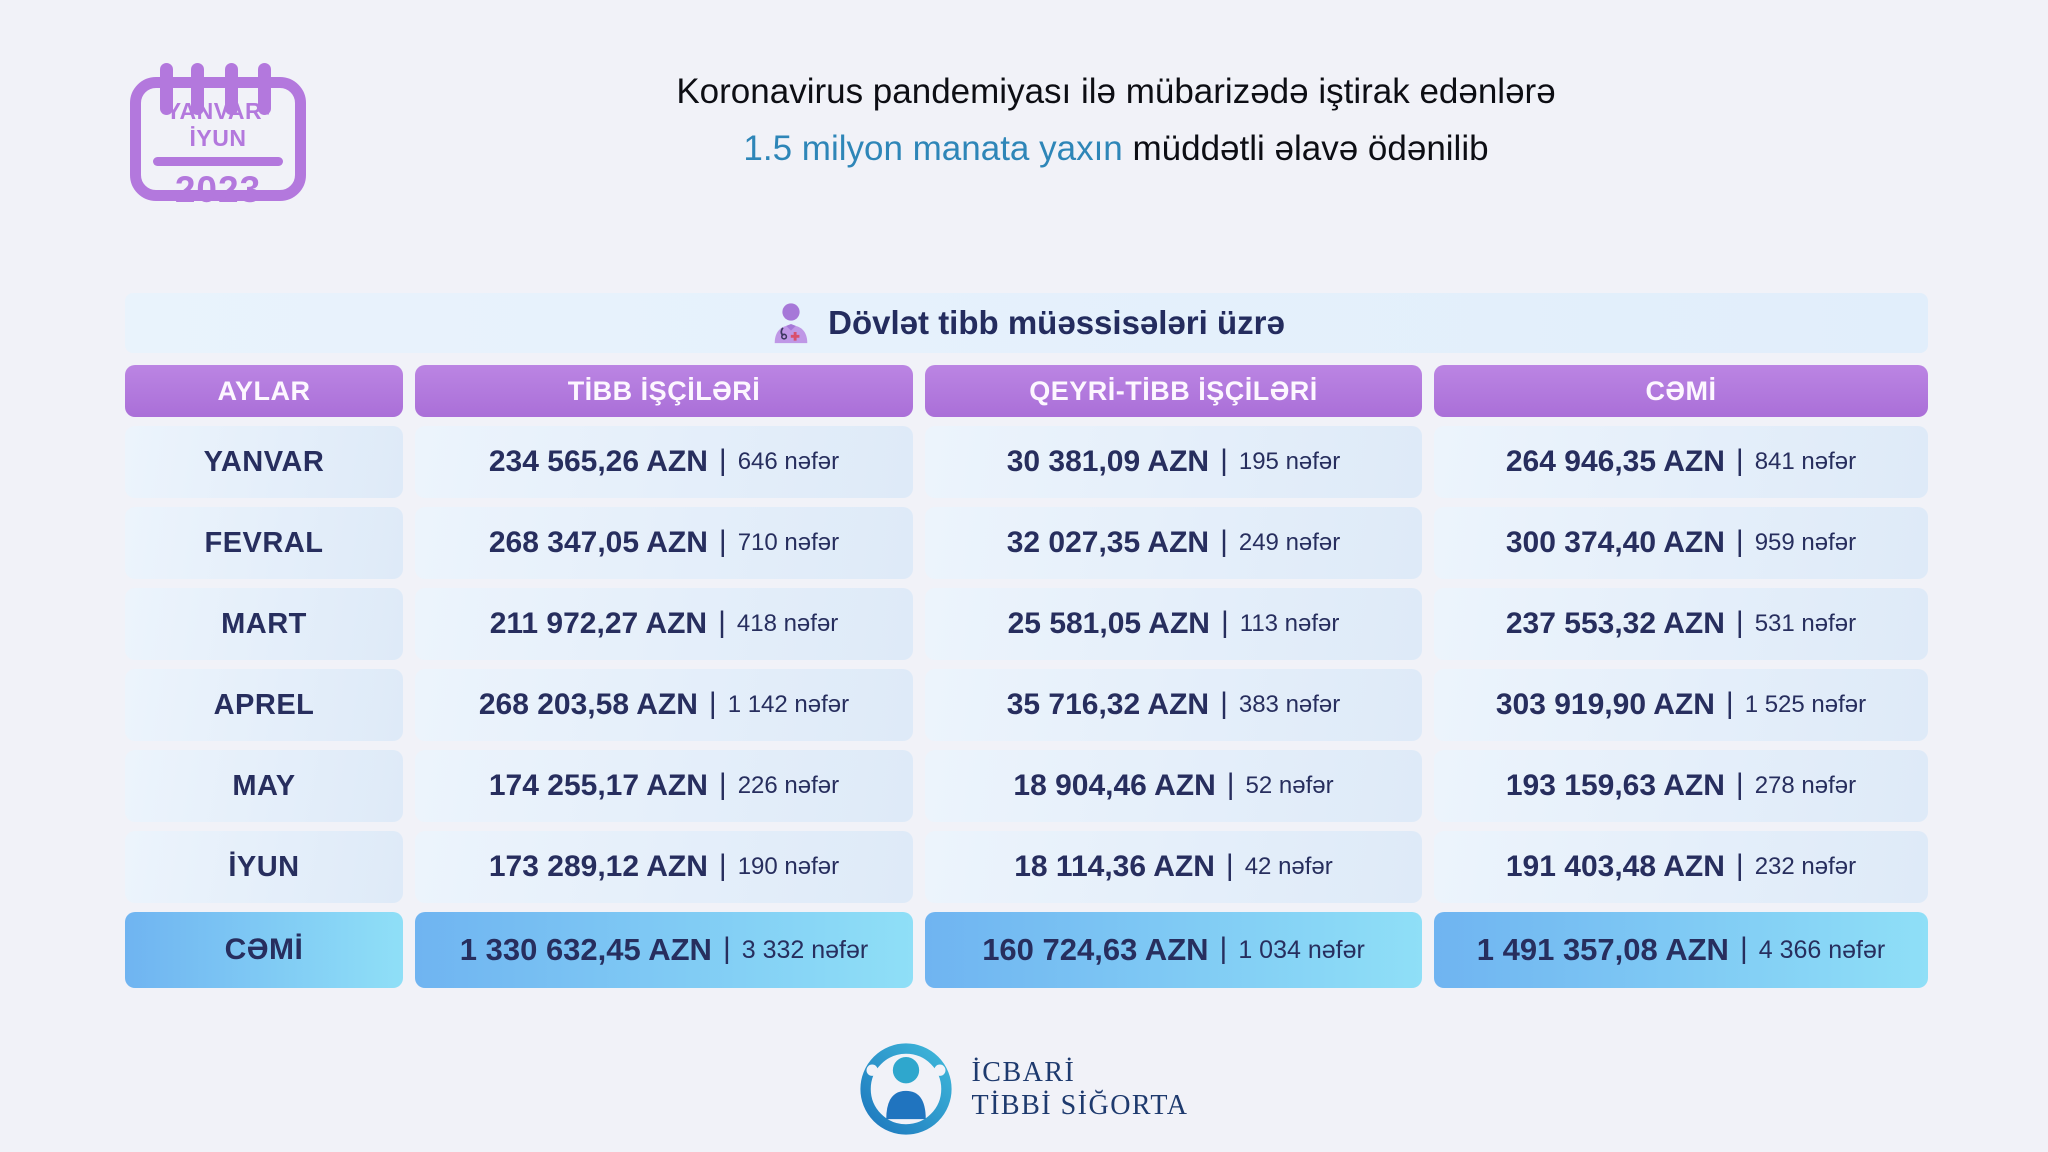 The image size is (2048, 1152). I want to click on total-medical-staff-cell: 1 330 632,45 AZN | 3 332 nəfər, so click(664, 950).